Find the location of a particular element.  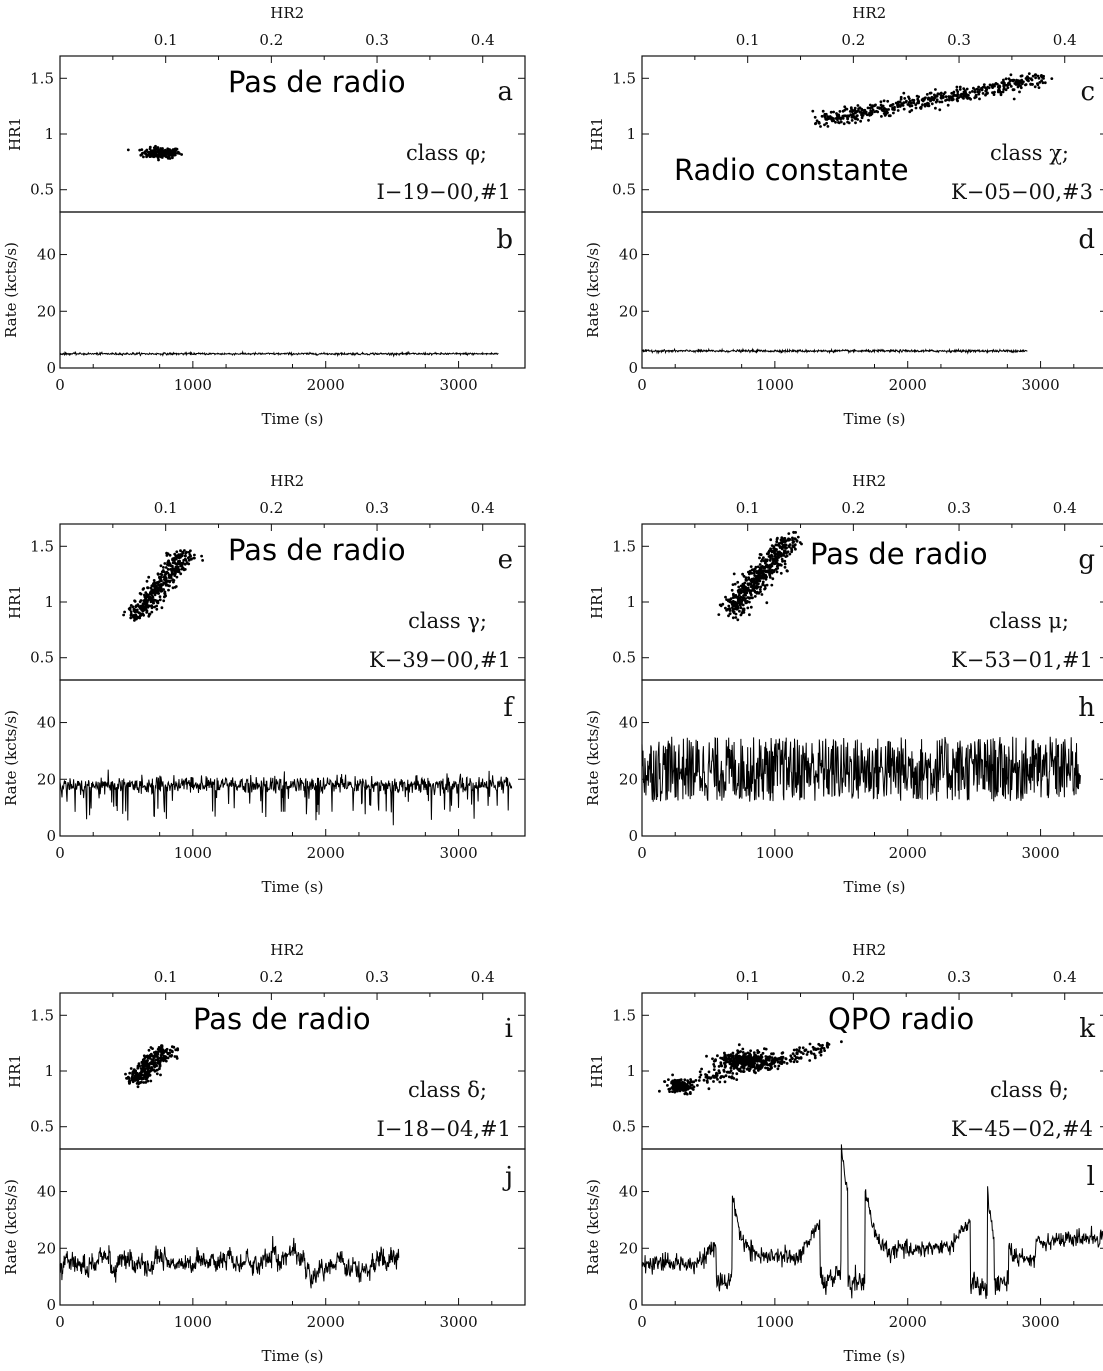

panel-letter-upper: a is located at coordinates (505, 92).